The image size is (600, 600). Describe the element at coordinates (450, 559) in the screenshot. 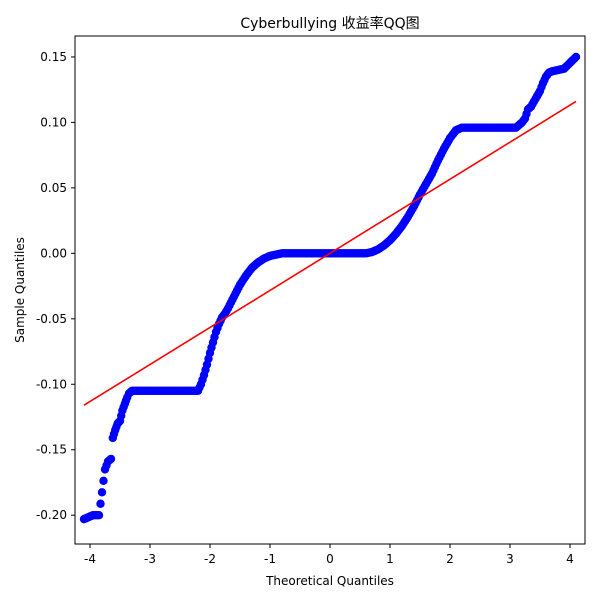

I see `x-tick-label: 2` at that location.